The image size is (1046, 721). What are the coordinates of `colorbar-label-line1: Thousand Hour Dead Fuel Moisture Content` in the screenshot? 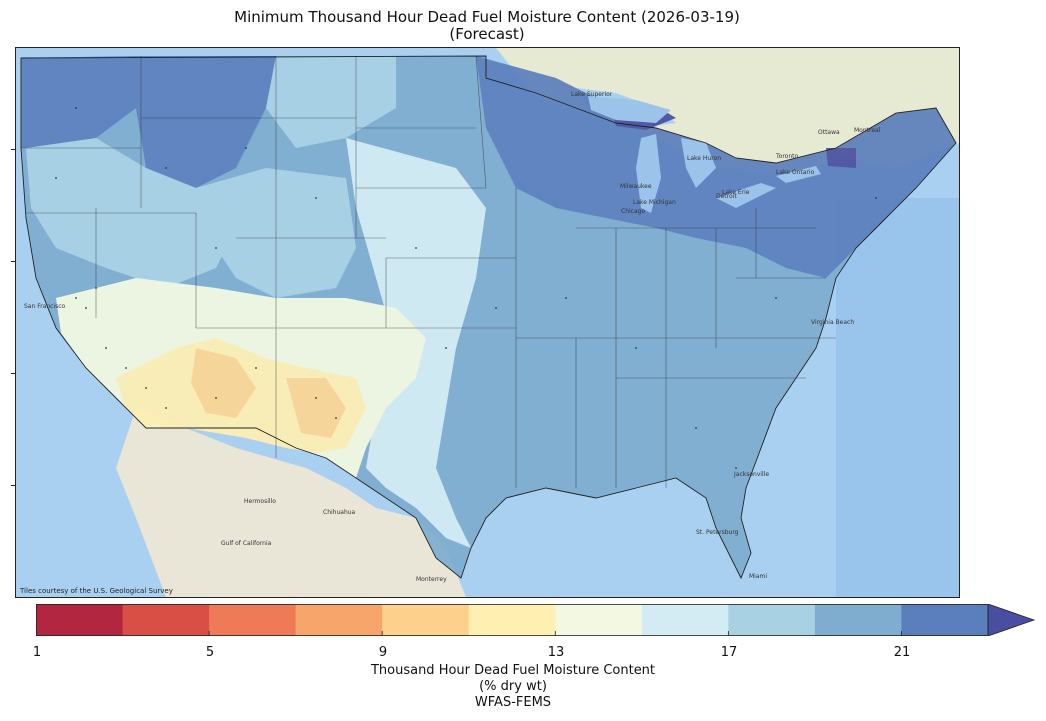 It's located at (513, 670).